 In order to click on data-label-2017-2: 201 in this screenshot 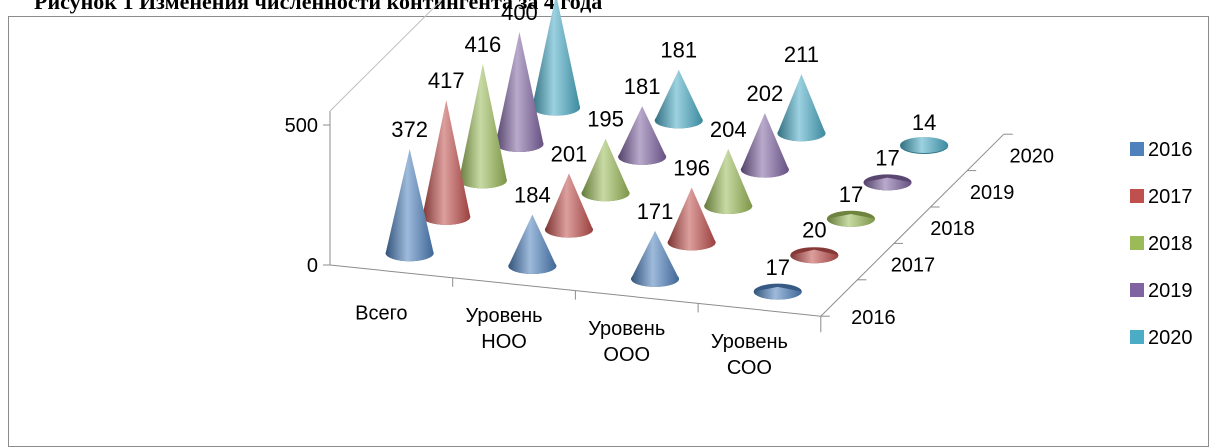, I will do `click(569, 153)`.